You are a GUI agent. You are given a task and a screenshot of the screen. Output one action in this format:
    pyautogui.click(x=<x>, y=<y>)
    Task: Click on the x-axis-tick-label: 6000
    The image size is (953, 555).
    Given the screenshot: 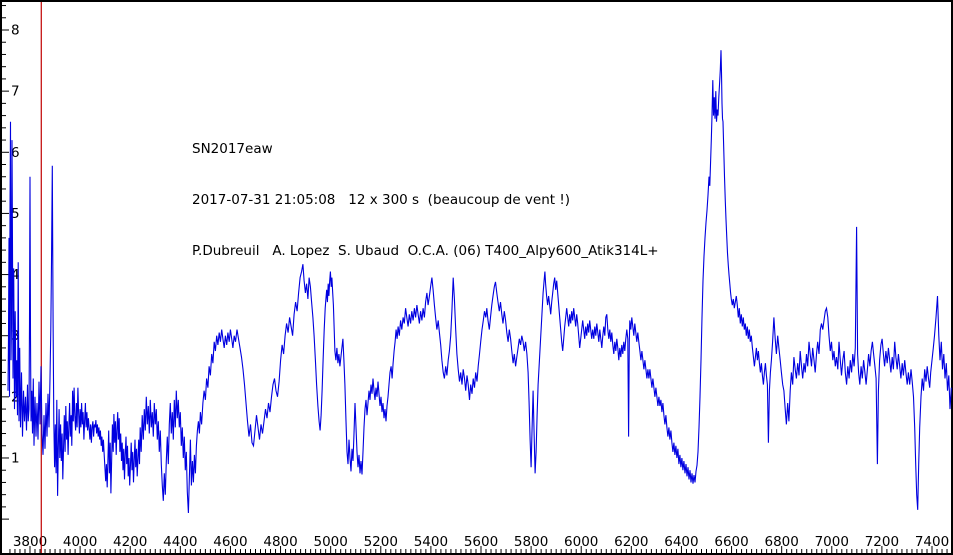 What is the action you would take?
    pyautogui.click(x=581, y=542)
    